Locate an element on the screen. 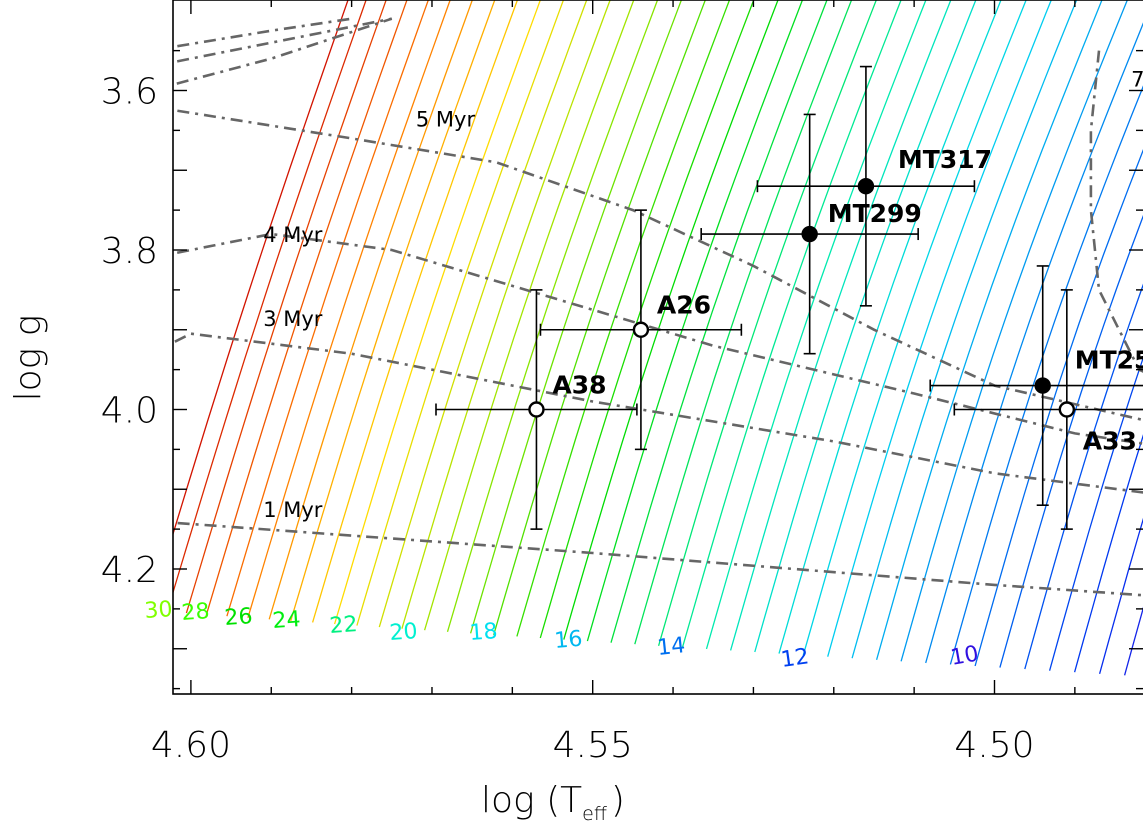  mass-track-label: 24 is located at coordinates (287, 620).